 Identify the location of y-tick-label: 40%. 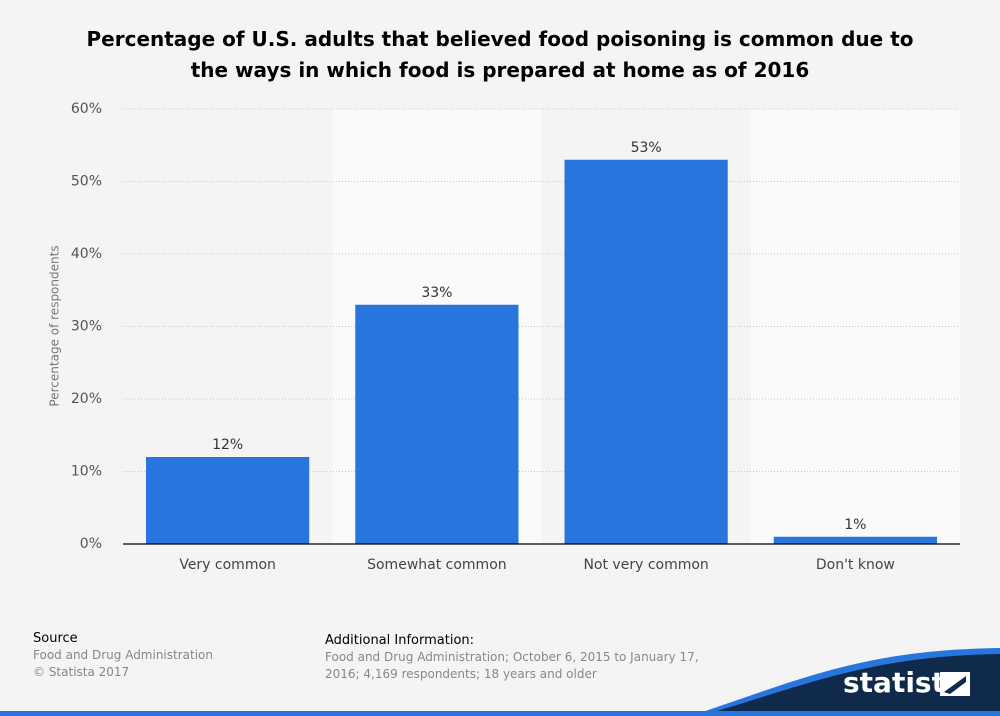
(86, 254).